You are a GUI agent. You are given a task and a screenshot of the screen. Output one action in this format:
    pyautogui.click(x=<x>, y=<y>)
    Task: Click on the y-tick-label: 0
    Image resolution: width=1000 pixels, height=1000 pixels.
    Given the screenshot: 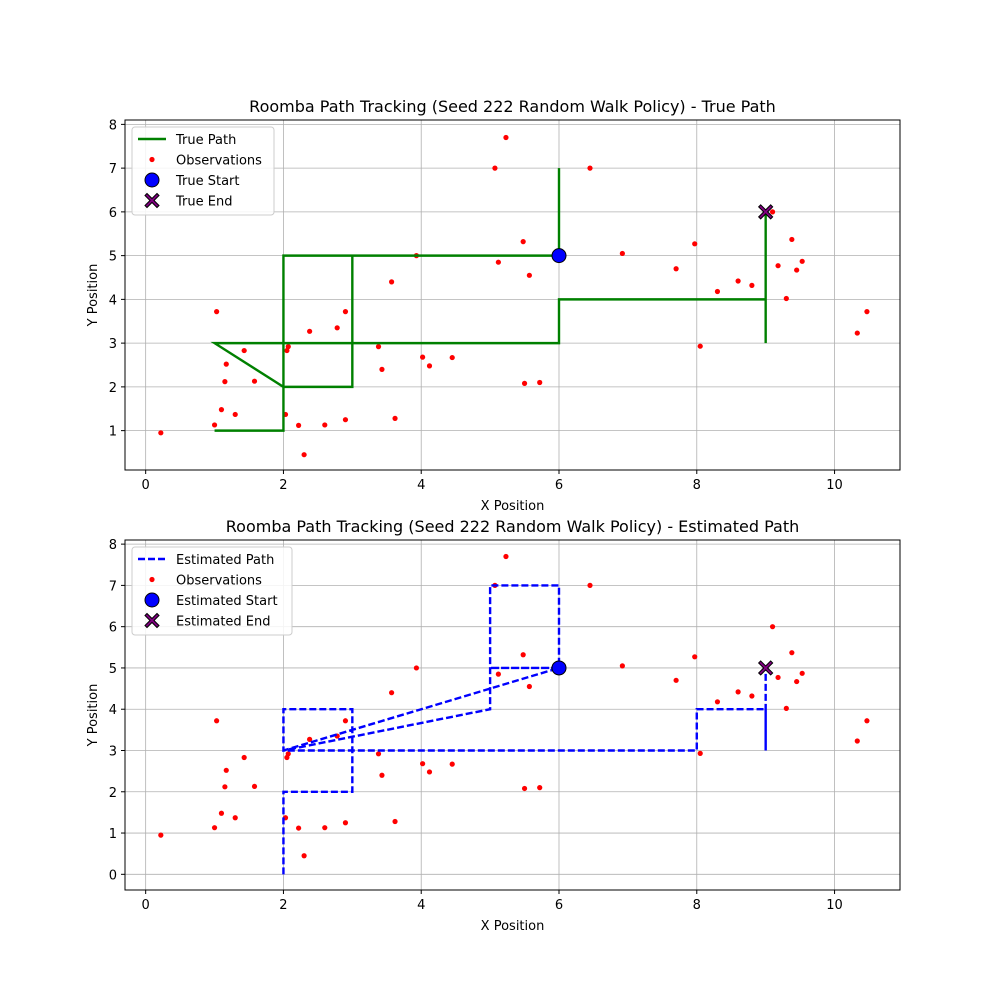 What is the action you would take?
    pyautogui.click(x=113, y=875)
    